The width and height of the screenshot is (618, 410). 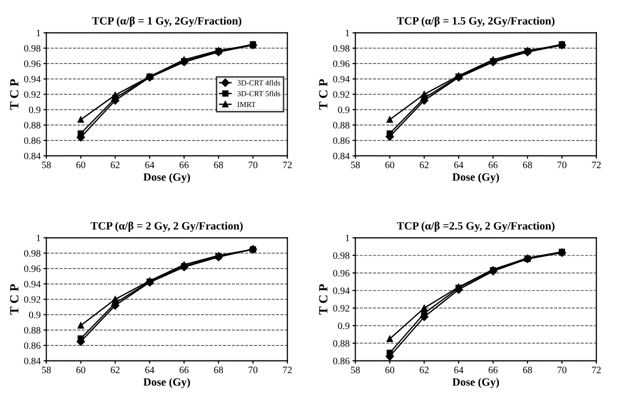 What do you see at coordinates (166, 227) in the screenshot?
I see `chart-title: TCP (α/β = 2 Gy, 2 Gy/Fraction)` at bounding box center [166, 227].